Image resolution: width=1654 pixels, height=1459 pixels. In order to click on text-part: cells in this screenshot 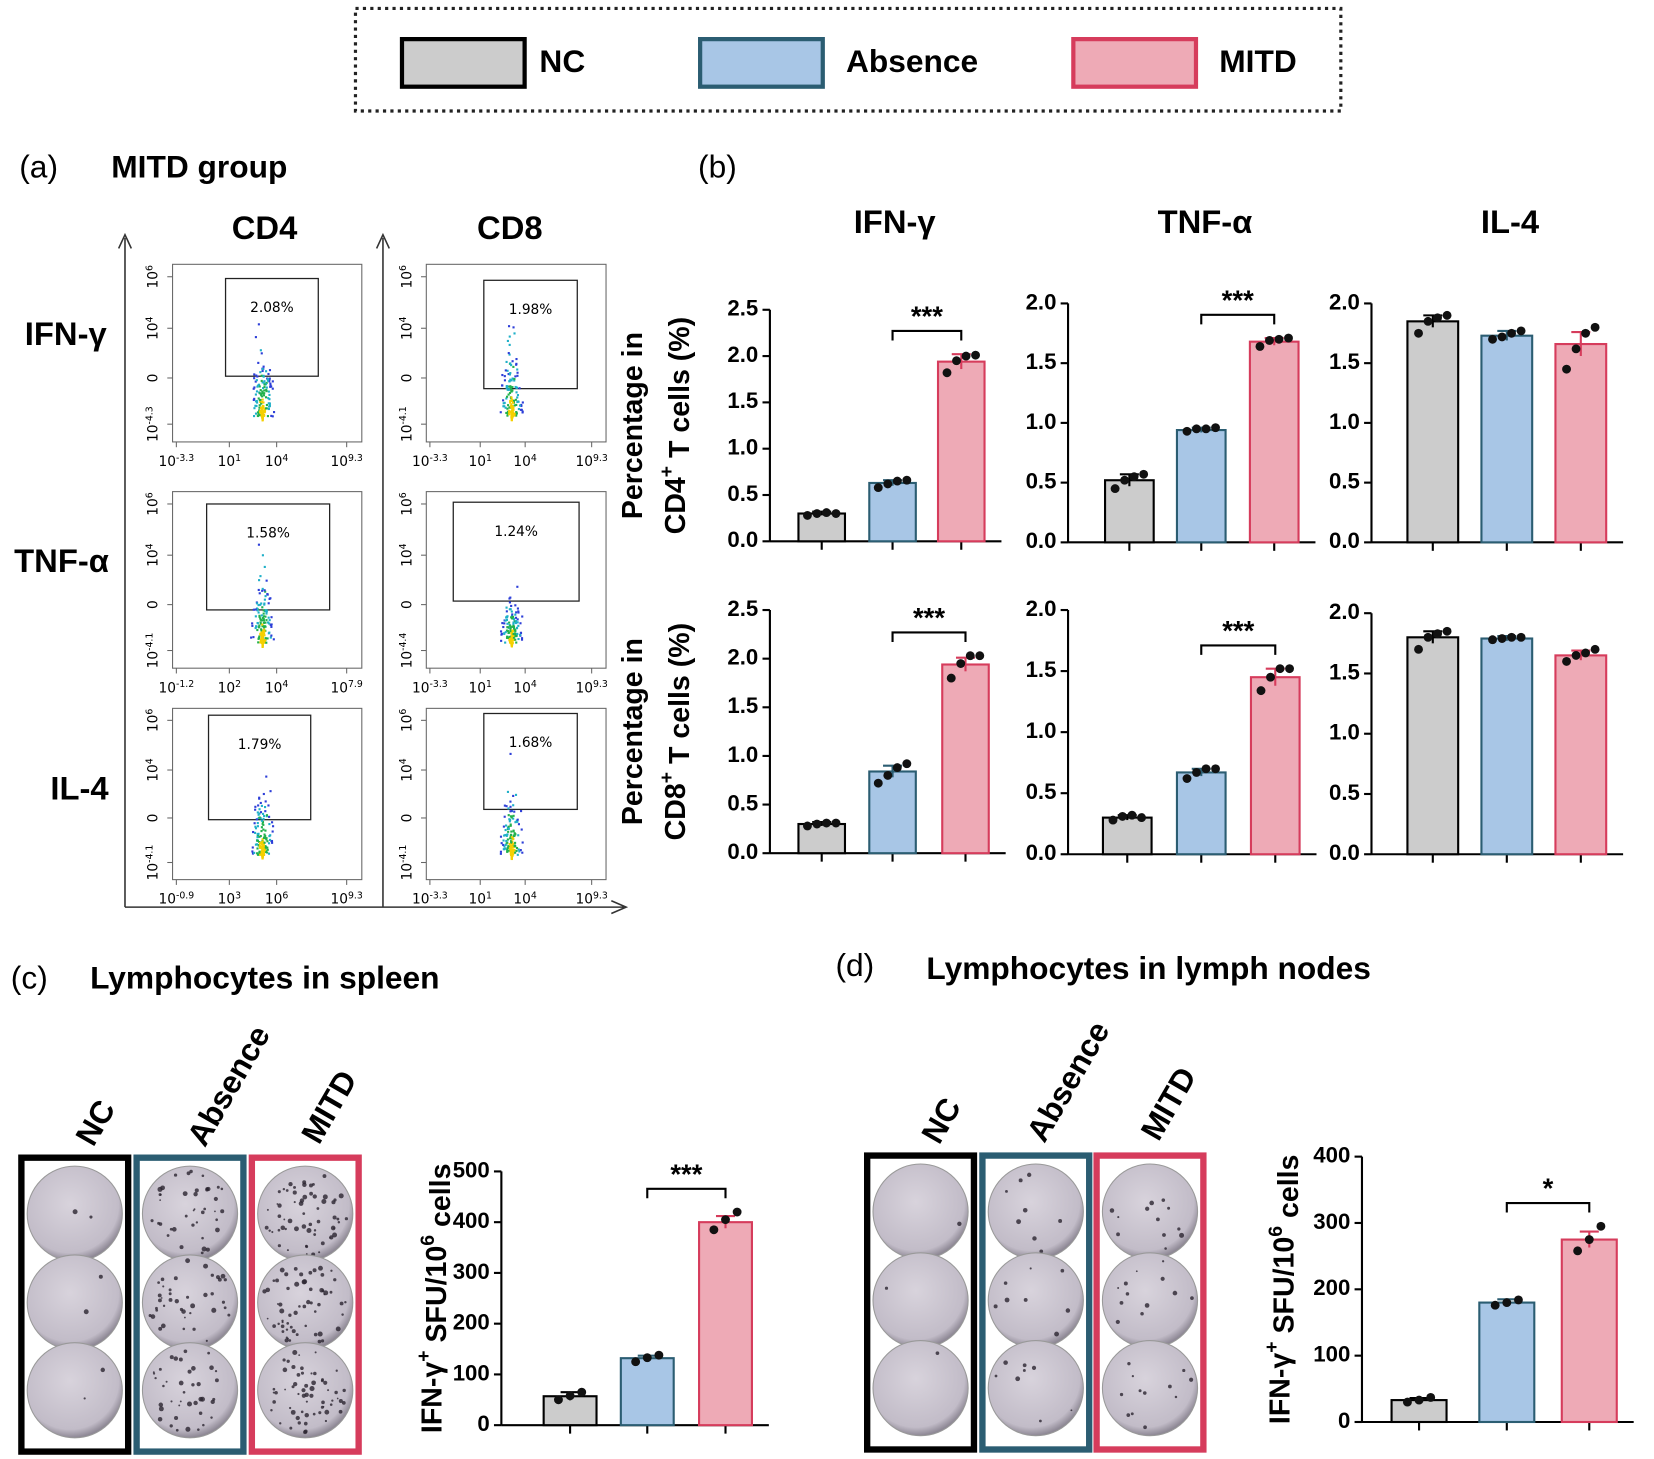, I will do `click(440, 1199)`.